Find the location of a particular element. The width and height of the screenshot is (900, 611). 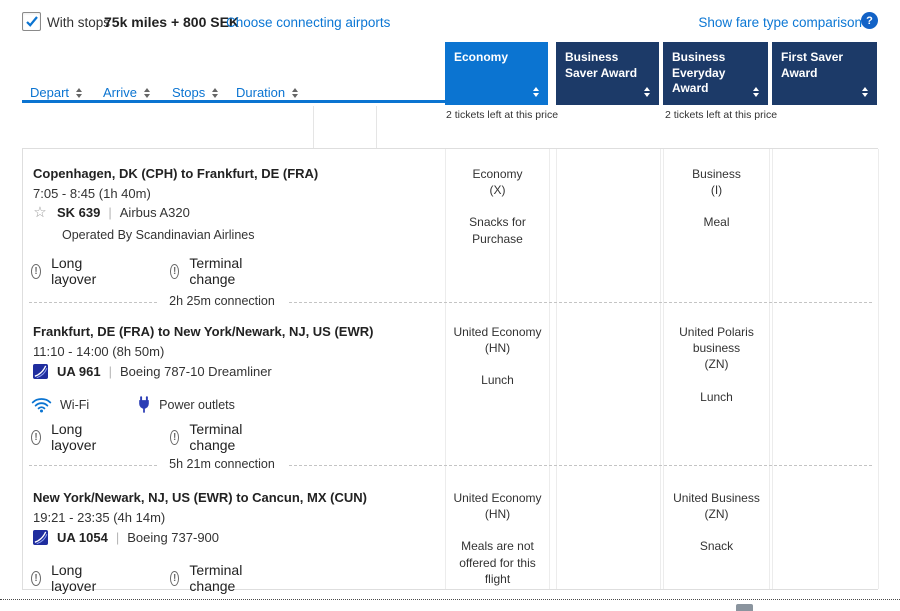

aircraft-type: Airbus A320 is located at coordinates (154, 212).